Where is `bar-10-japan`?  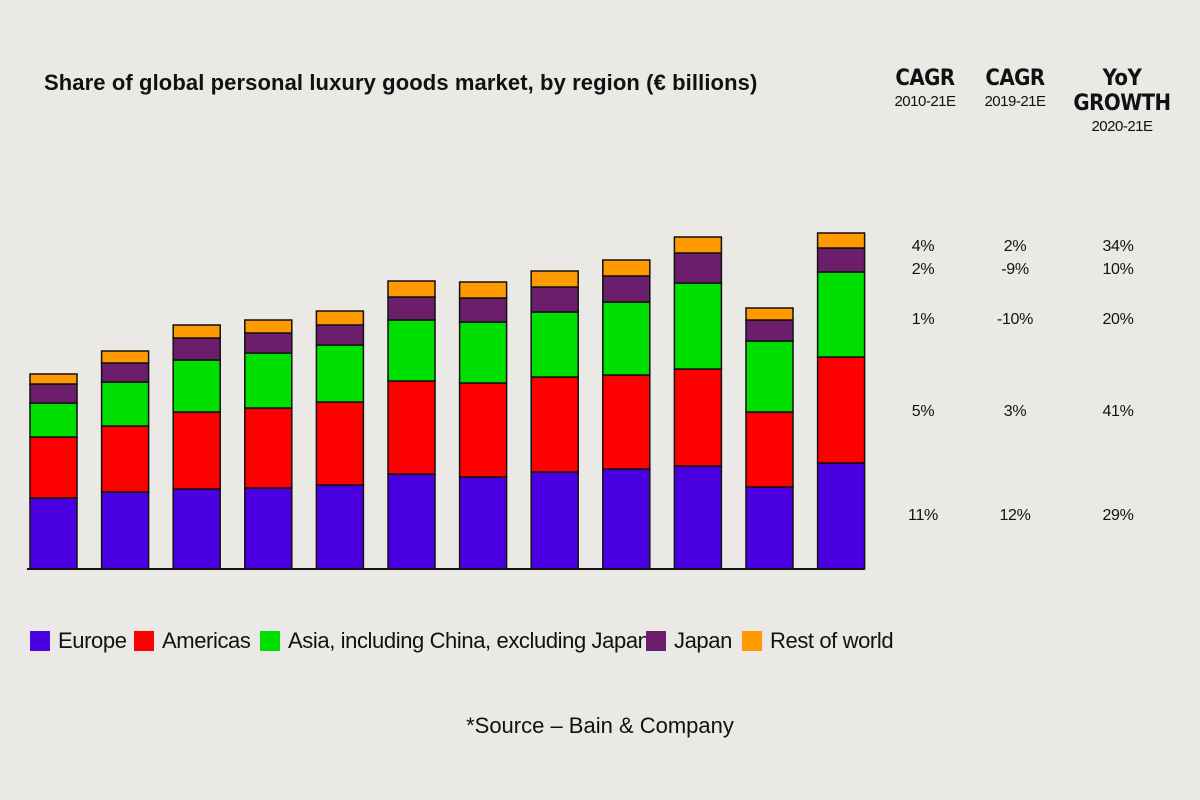
bar-10-japan is located at coordinates (698, 268).